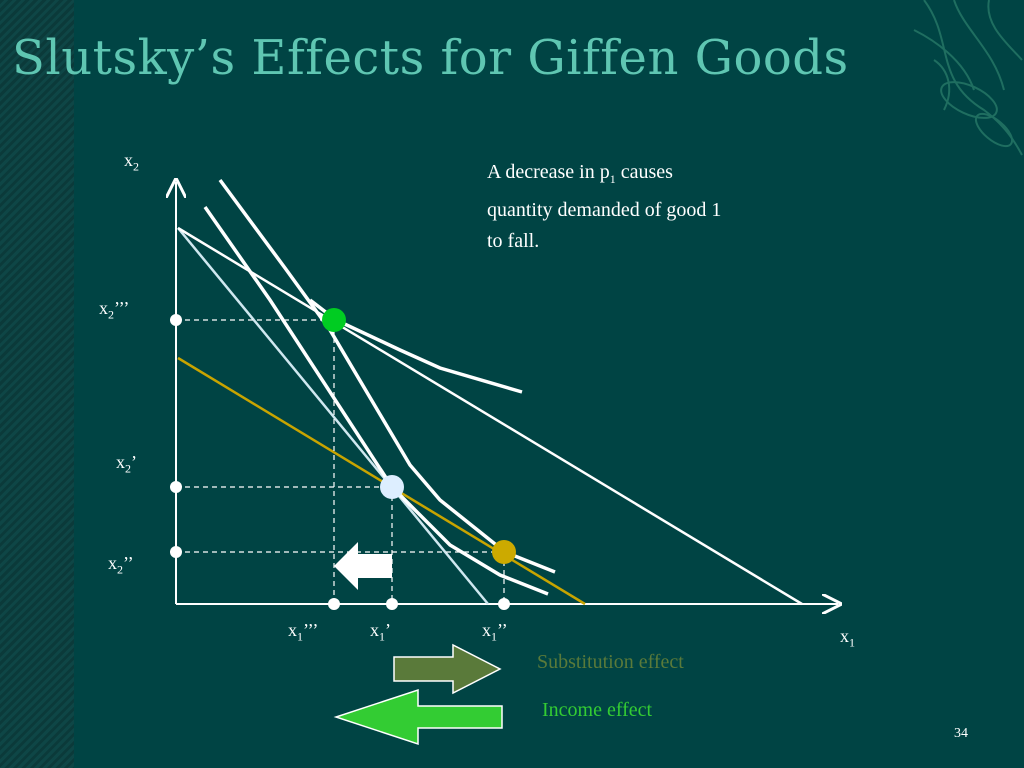 Image resolution: width=1024 pixels, height=768 pixels. I want to click on left-stripe-decoration, so click(37, 384).